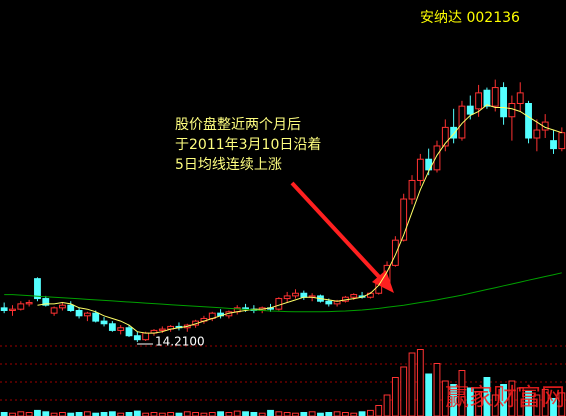 This screenshot has height=416, width=566. I want to click on annotation: 股价盘整近两个月后, so click(238, 124).